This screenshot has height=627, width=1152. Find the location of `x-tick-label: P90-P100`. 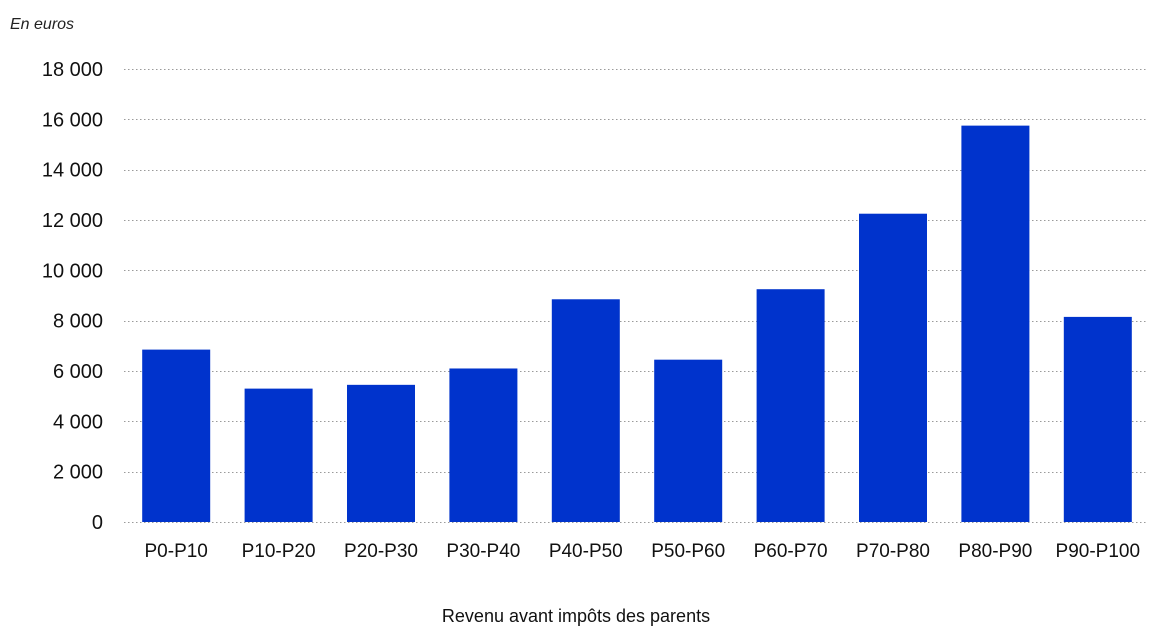

x-tick-label: P90-P100 is located at coordinates (1098, 551).